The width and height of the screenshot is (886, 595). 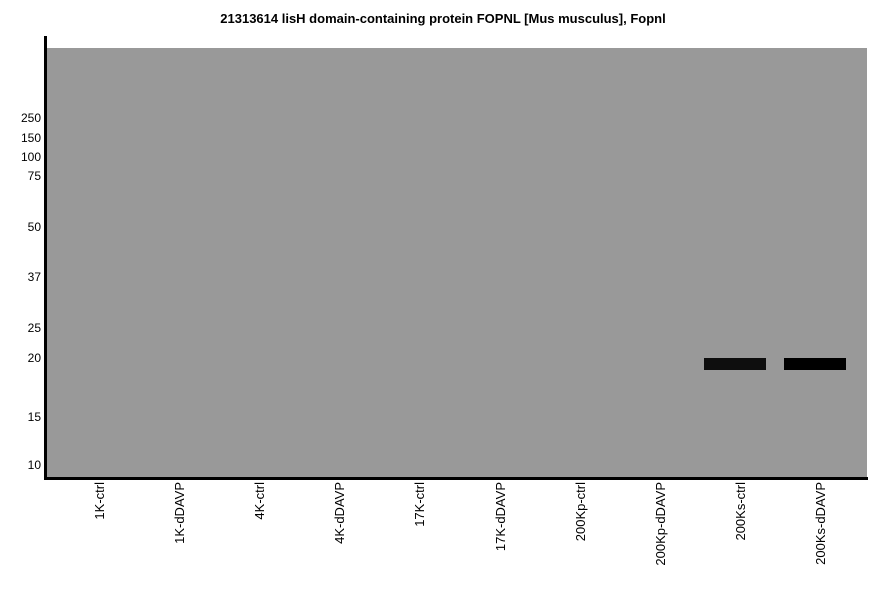 What do you see at coordinates (34, 227) in the screenshot?
I see `y-tick-label: 50` at bounding box center [34, 227].